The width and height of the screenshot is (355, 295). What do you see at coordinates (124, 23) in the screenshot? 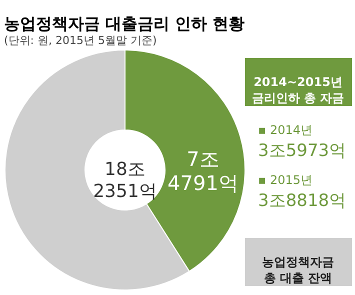
I see `chart-title: 농업정책자금 대출금리 인하 현황` at bounding box center [124, 23].